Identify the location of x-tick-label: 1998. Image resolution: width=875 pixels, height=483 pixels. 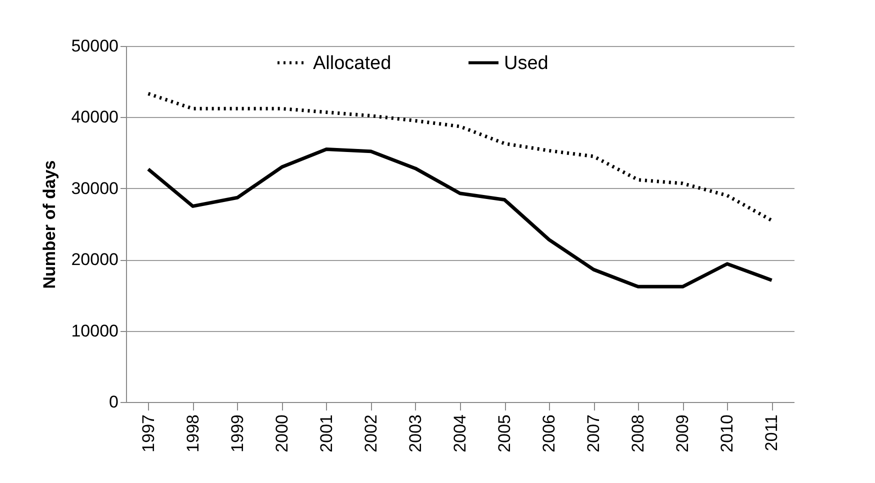
(192, 433).